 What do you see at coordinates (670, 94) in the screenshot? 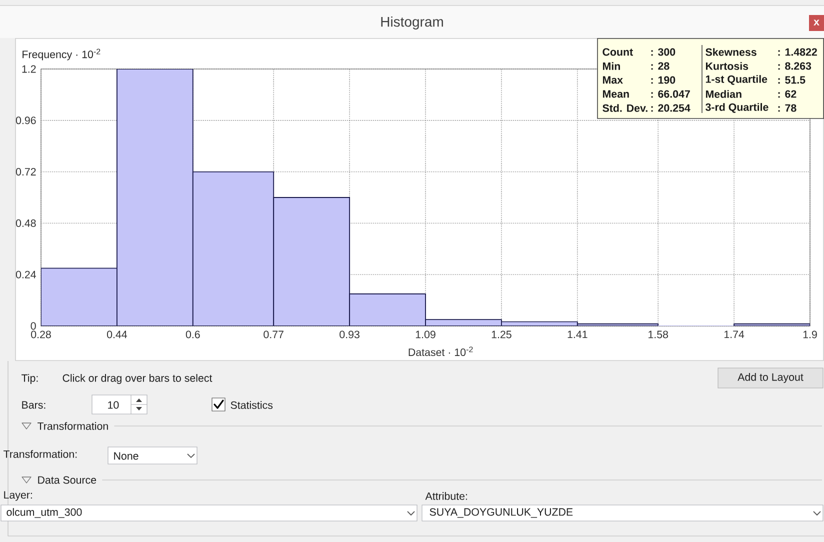
I see `annotation: : 66.047` at bounding box center [670, 94].